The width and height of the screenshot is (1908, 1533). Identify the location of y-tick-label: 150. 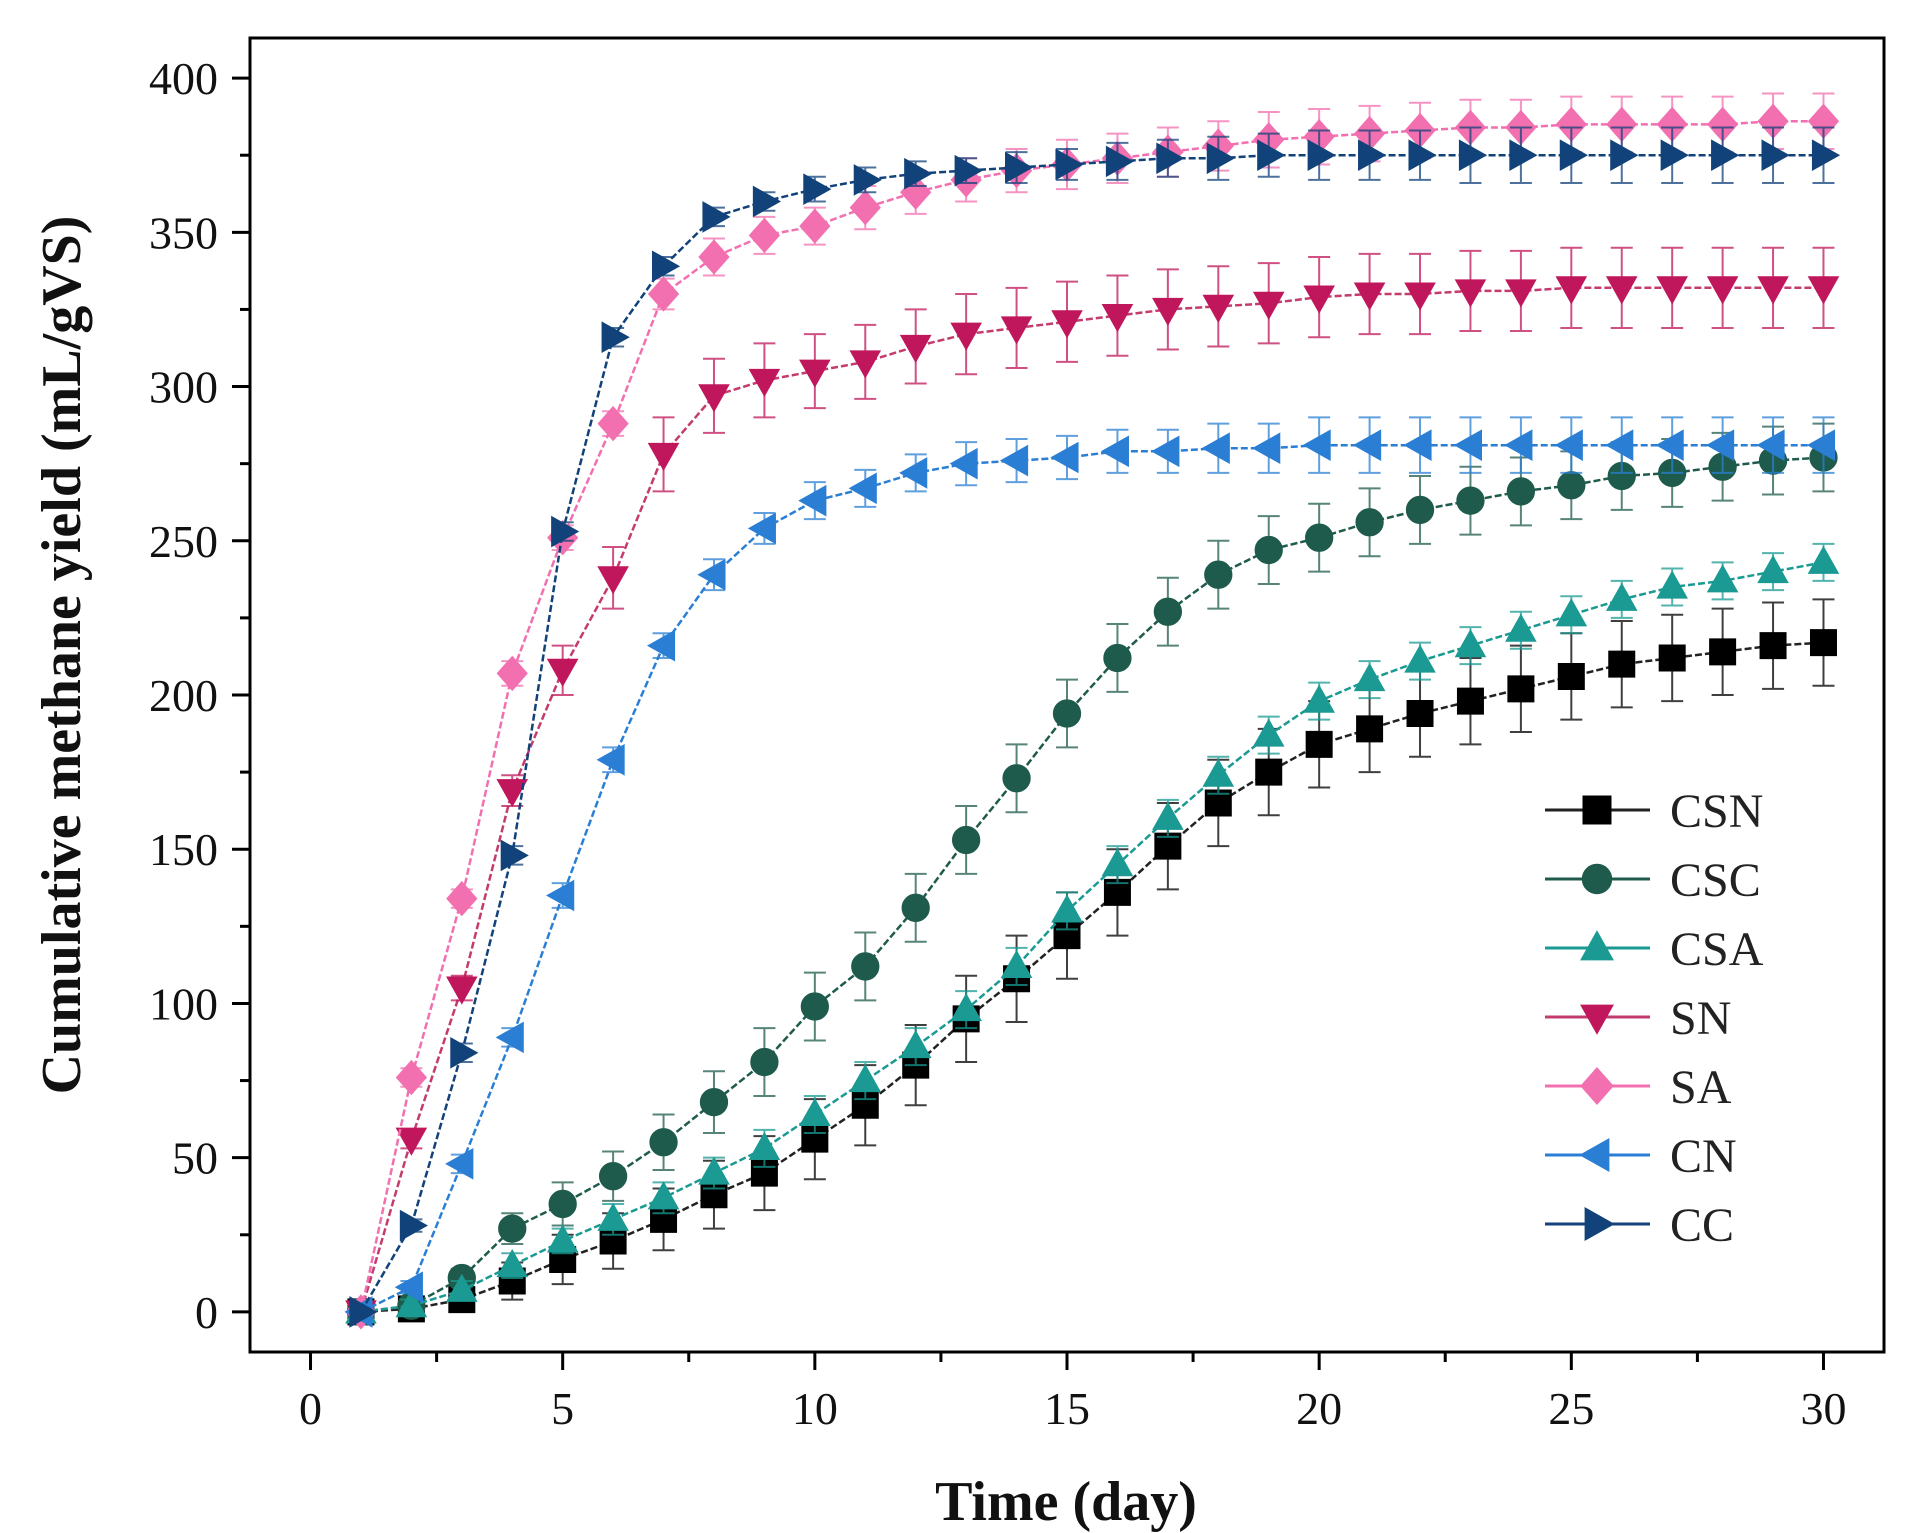
(183, 849).